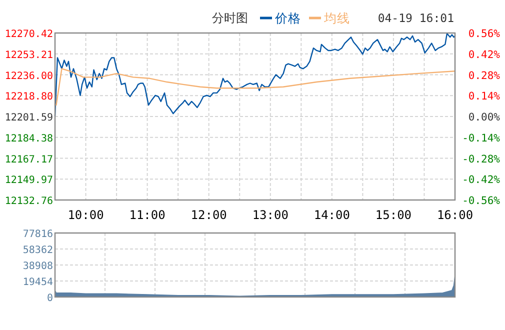 The width and height of the screenshot is (505, 330). What do you see at coordinates (484, 34) in the screenshot?
I see `y2-tick-label: 0.56%` at bounding box center [484, 34].